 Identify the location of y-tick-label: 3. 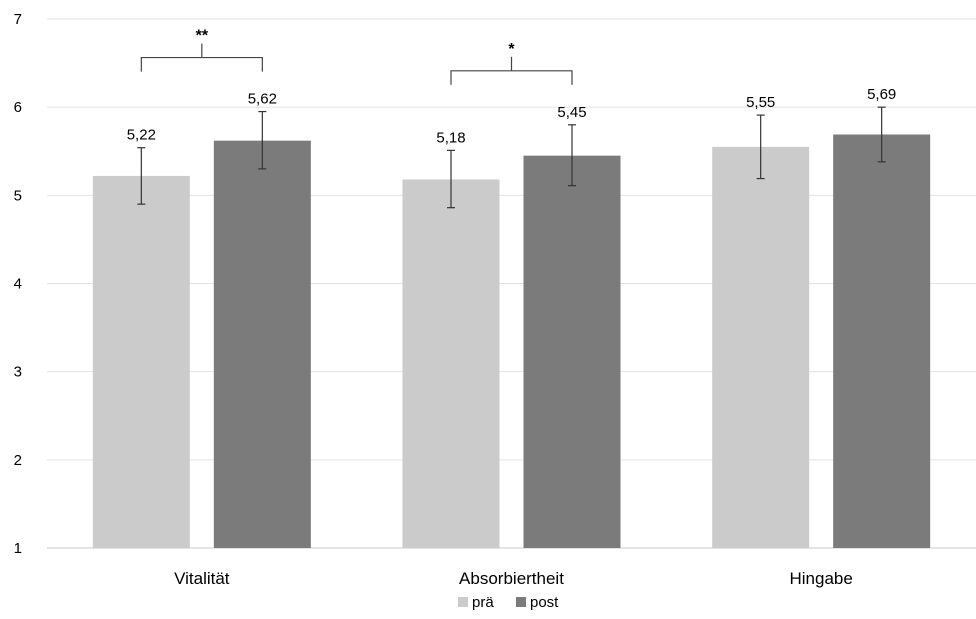
(18, 372).